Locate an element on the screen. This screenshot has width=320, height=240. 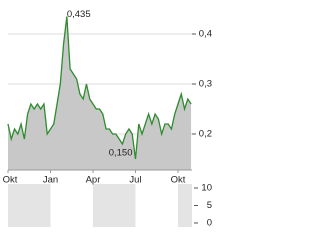
annotation: 0,435 is located at coordinates (79, 14).